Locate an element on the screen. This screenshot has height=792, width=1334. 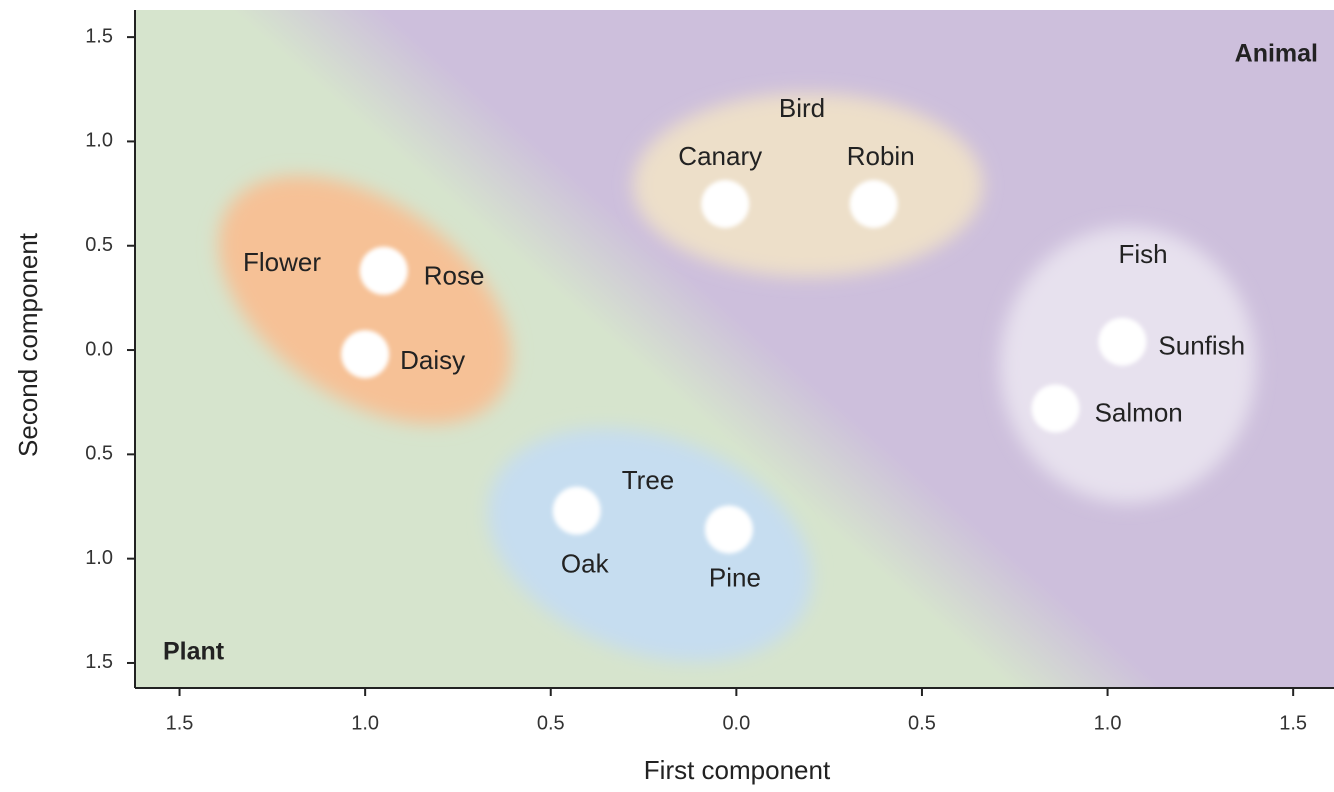
y-axis-label: Second component is located at coordinates (28, 344).